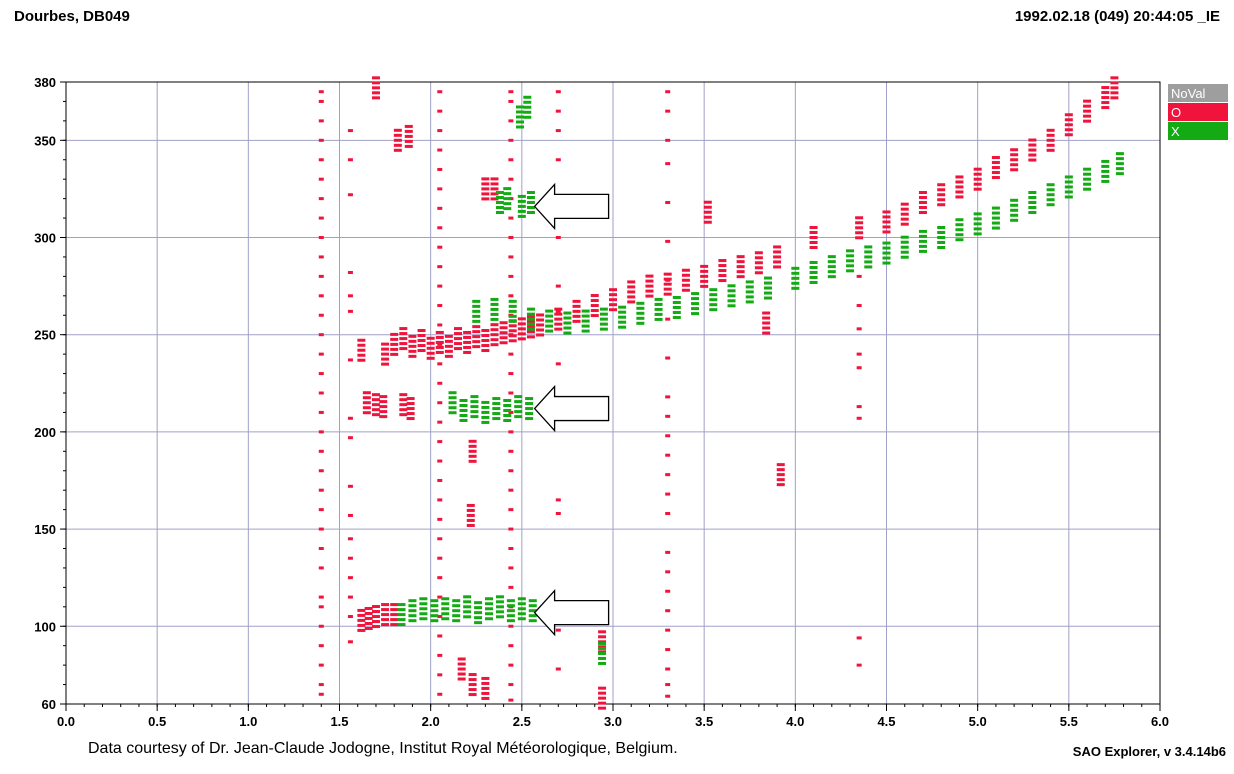 The width and height of the screenshot is (1234, 774). Describe the element at coordinates (1149, 751) in the screenshot. I see `software-version: SAO Explorer, v 3.4.14b6` at that location.